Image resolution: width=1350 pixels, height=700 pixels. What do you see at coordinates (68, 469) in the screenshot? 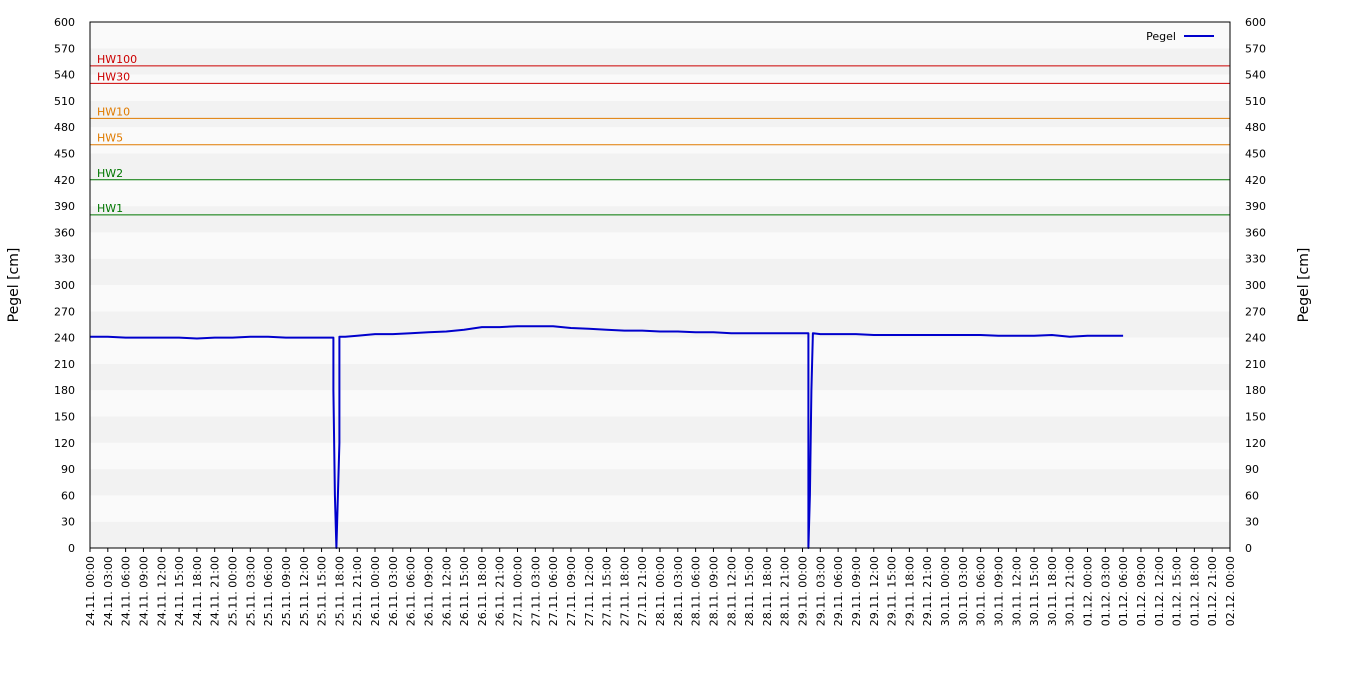
I see `y-tick-label: 90` at bounding box center [68, 469].